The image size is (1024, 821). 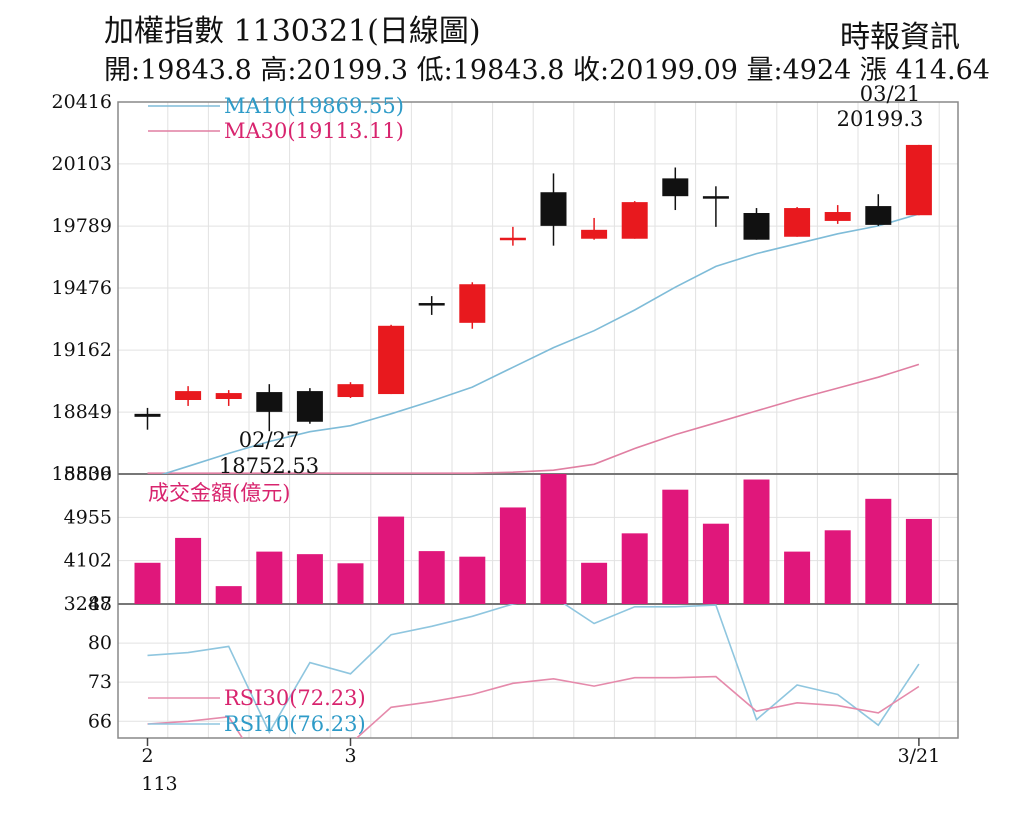 I want to click on x-year-label: 113, so click(x=159, y=784).